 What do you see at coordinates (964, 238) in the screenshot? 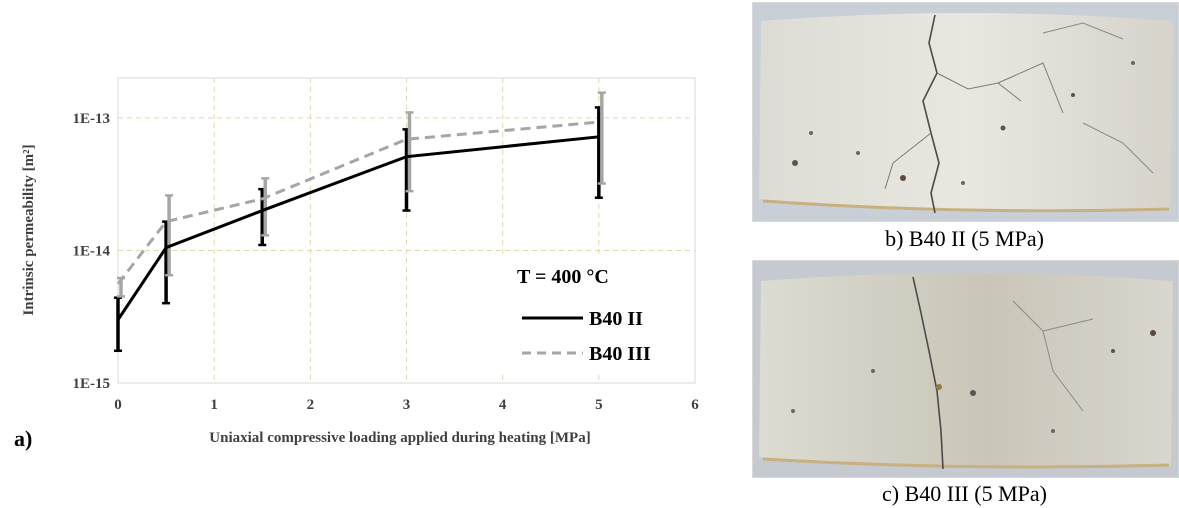
I see `caption-b: b) B40 II (5 MPa)` at bounding box center [964, 238].